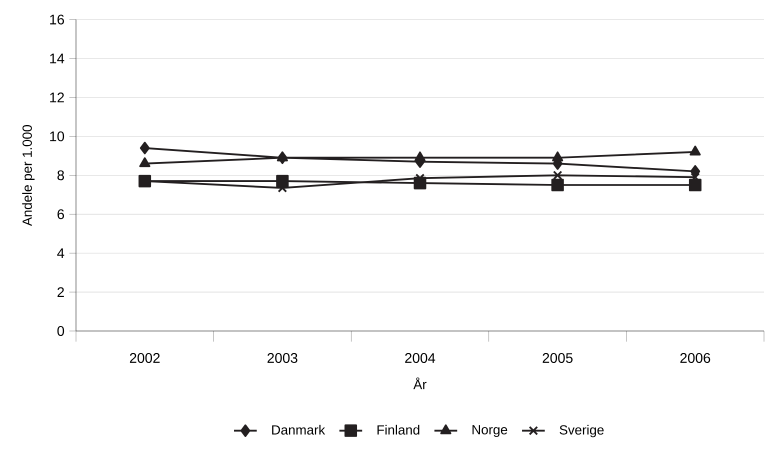 The width and height of the screenshot is (766, 464). I want to click on x-tick-label: 2002, so click(145, 358).